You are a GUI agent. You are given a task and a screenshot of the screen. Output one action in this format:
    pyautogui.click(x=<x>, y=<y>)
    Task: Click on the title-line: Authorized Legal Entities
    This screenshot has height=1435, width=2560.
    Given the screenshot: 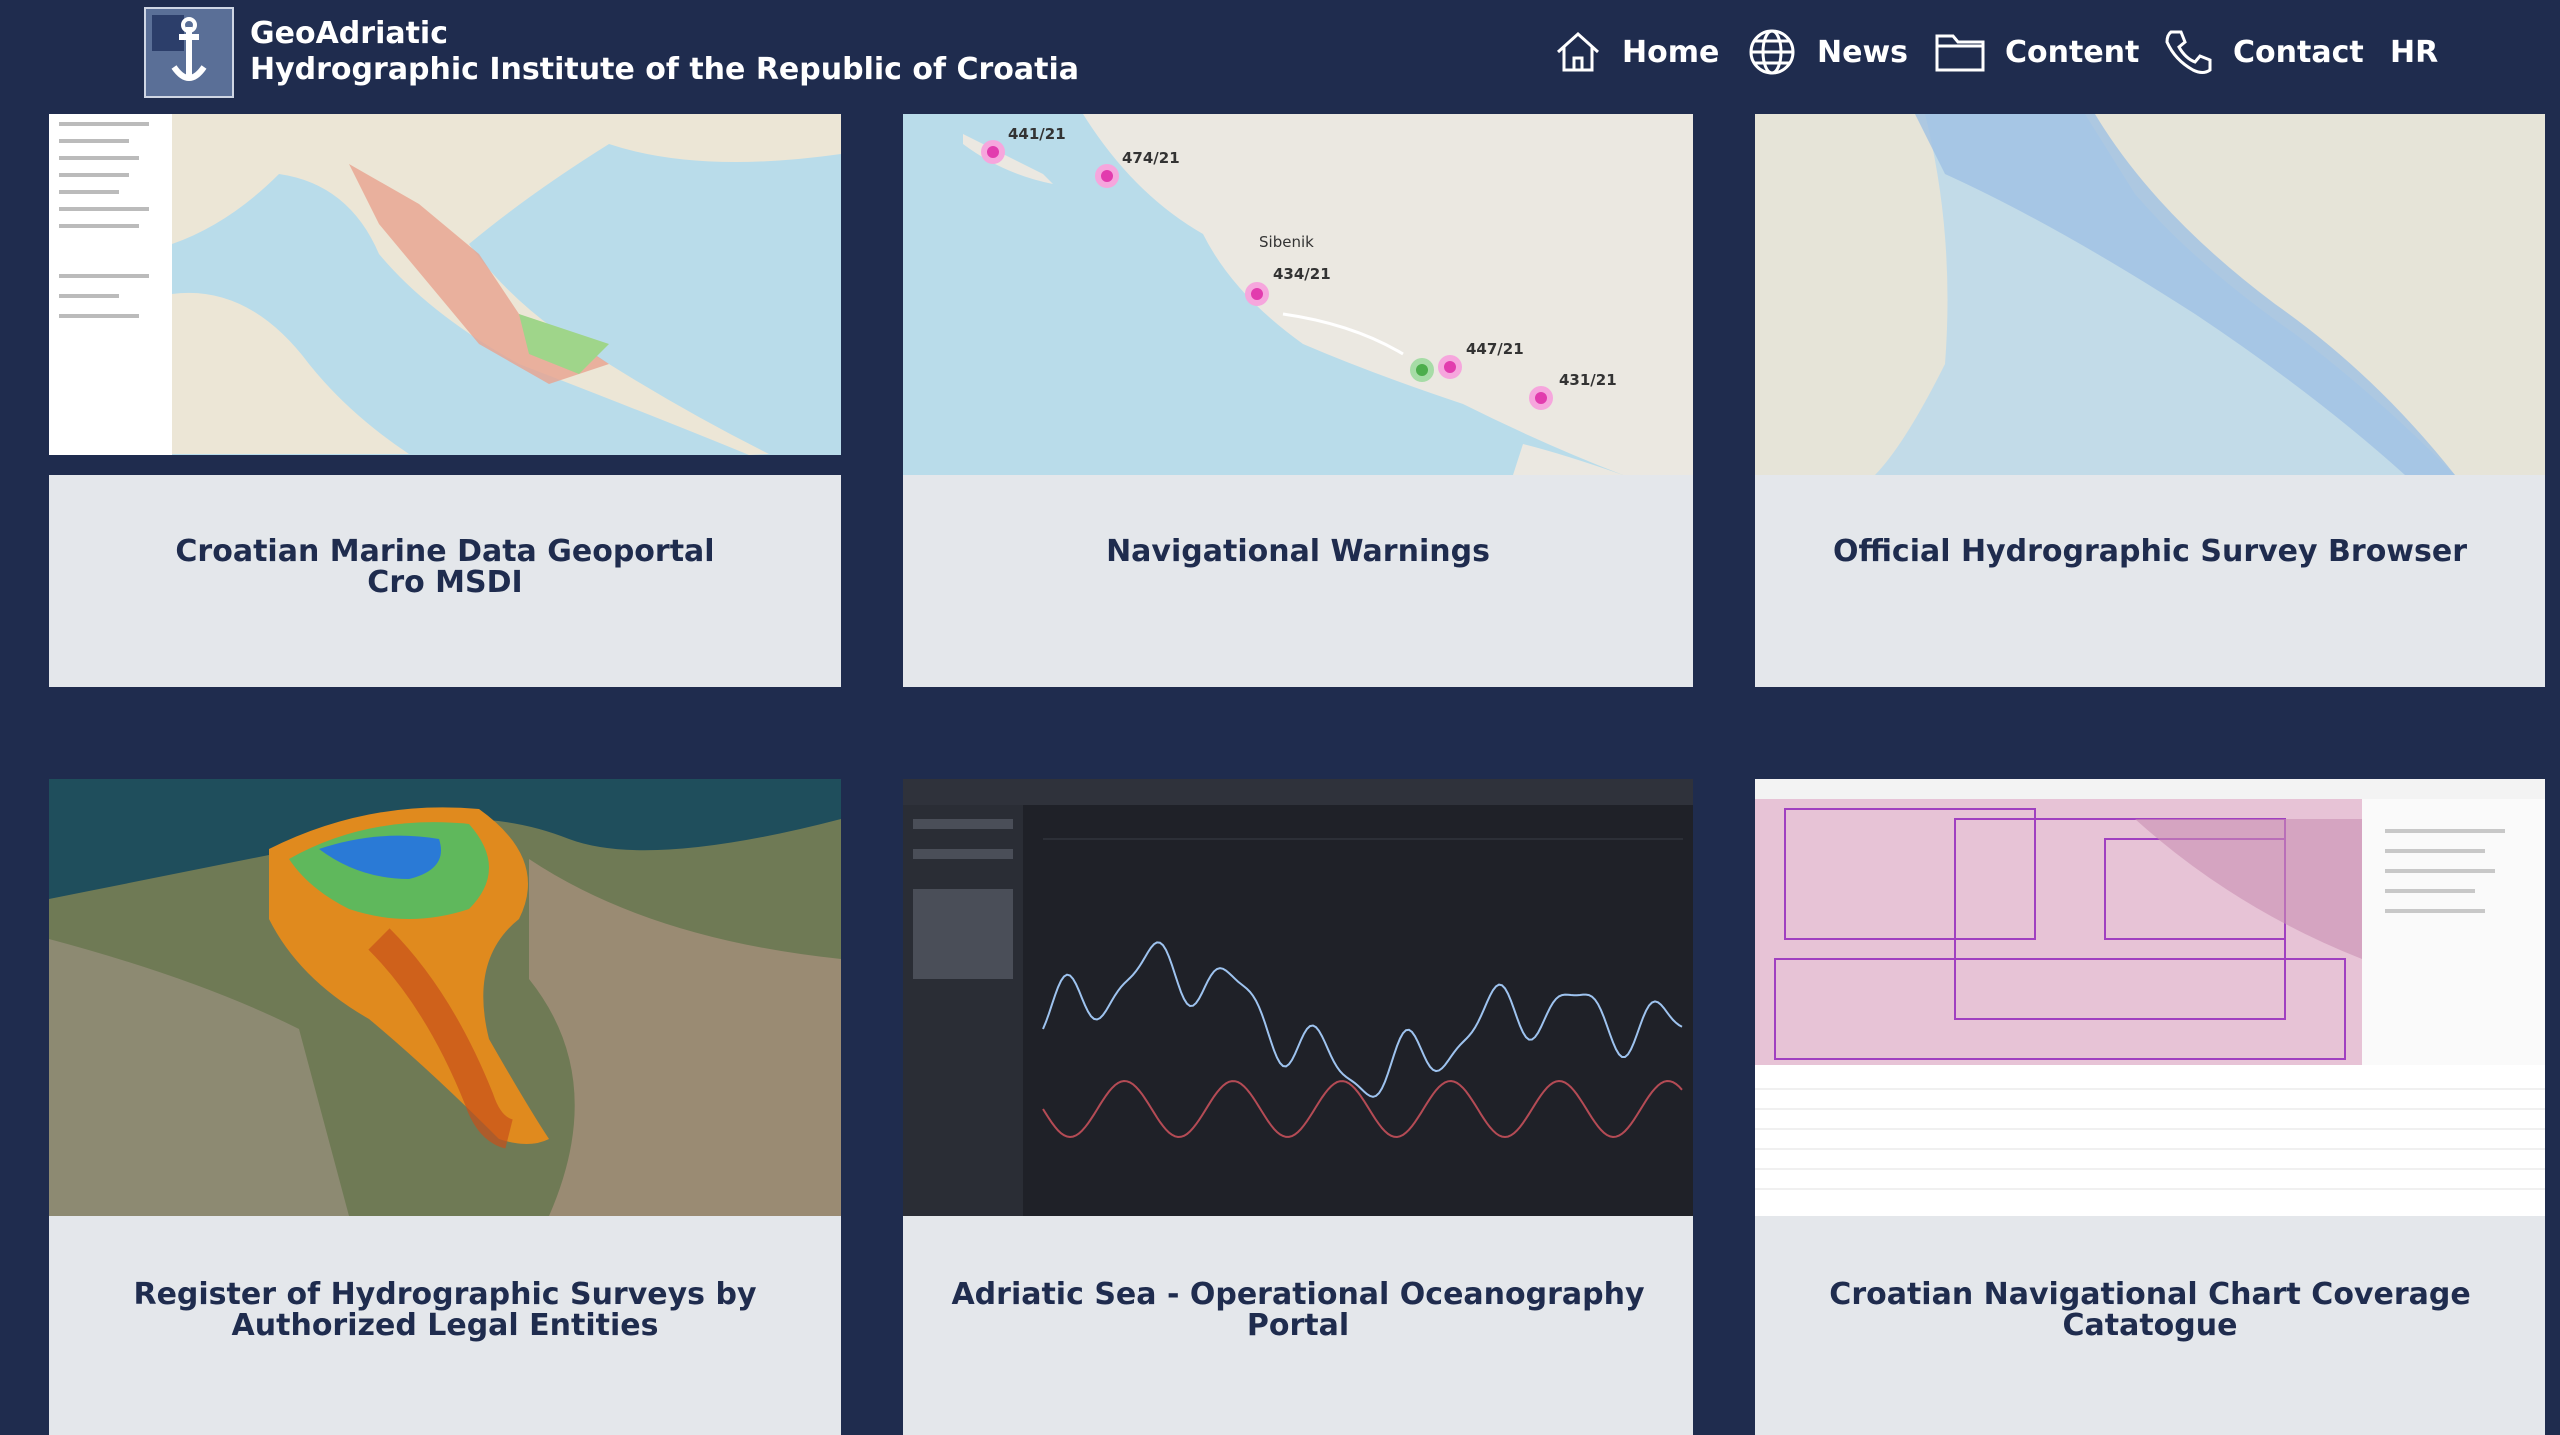 What is the action you would take?
    pyautogui.click(x=445, y=1325)
    